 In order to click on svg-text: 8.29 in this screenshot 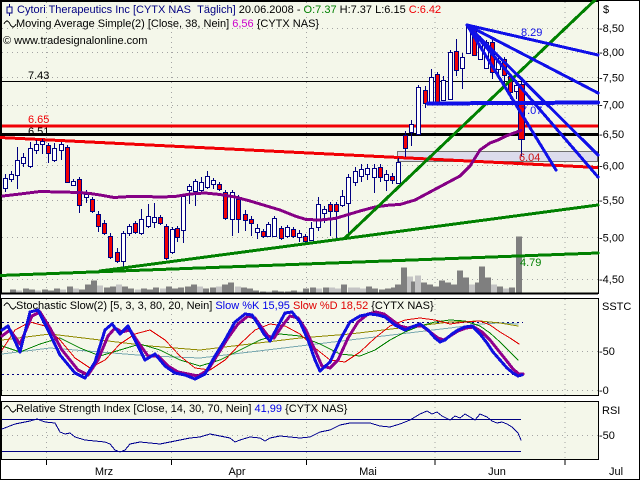, I will do `click(531, 33)`.